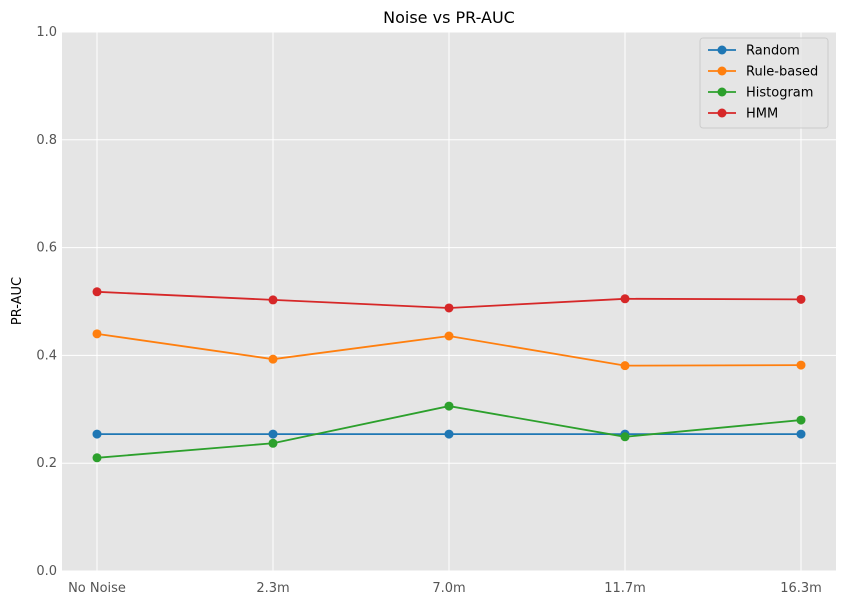  What do you see at coordinates (46, 355) in the screenshot?
I see `y-tick-label: 0.4` at bounding box center [46, 355].